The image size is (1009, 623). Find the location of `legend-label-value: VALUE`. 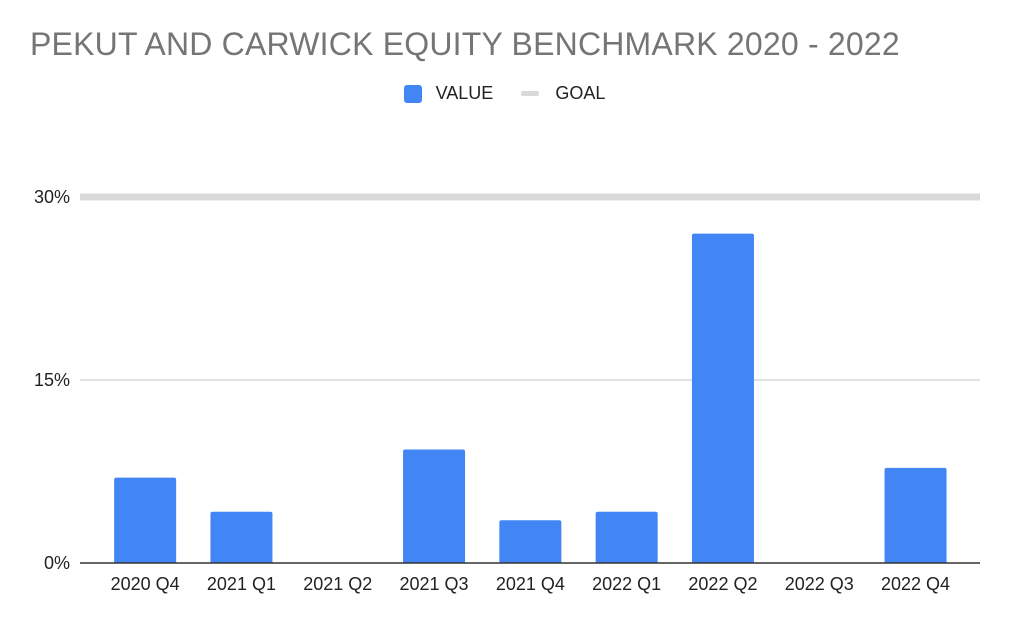

legend-label-value: VALUE is located at coordinates (464, 93).